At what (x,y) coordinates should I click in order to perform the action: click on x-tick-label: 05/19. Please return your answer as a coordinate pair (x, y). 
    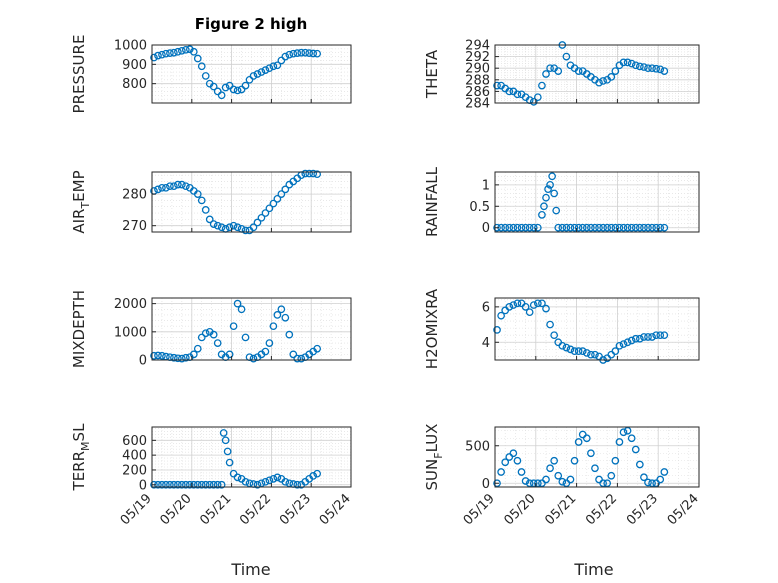
    Looking at the image, I should click on (136, 509).